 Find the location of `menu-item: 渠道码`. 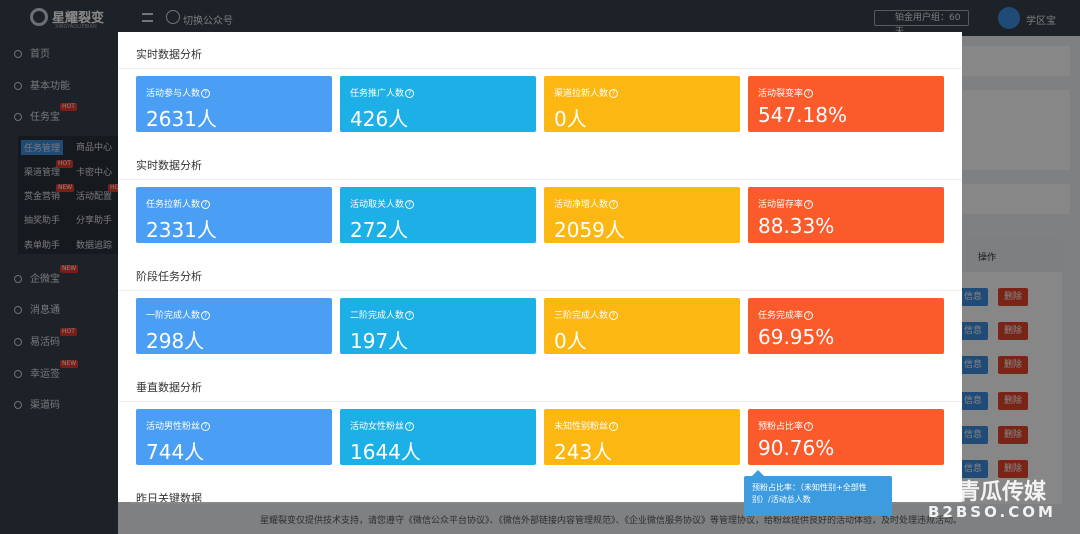

menu-item: 渠道码 is located at coordinates (37, 403).